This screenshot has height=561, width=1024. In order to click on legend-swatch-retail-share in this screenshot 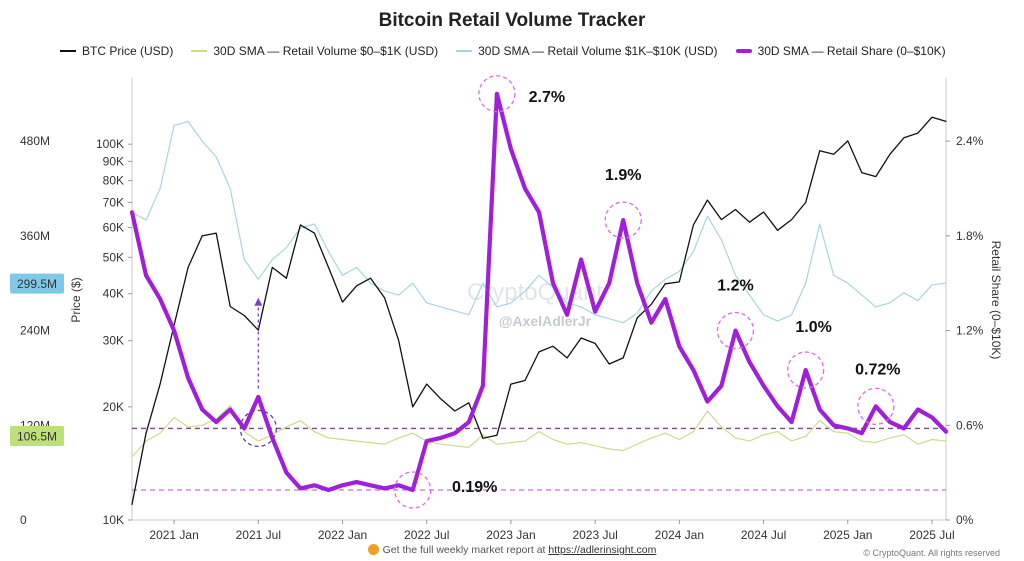, I will do `click(743, 51)`.